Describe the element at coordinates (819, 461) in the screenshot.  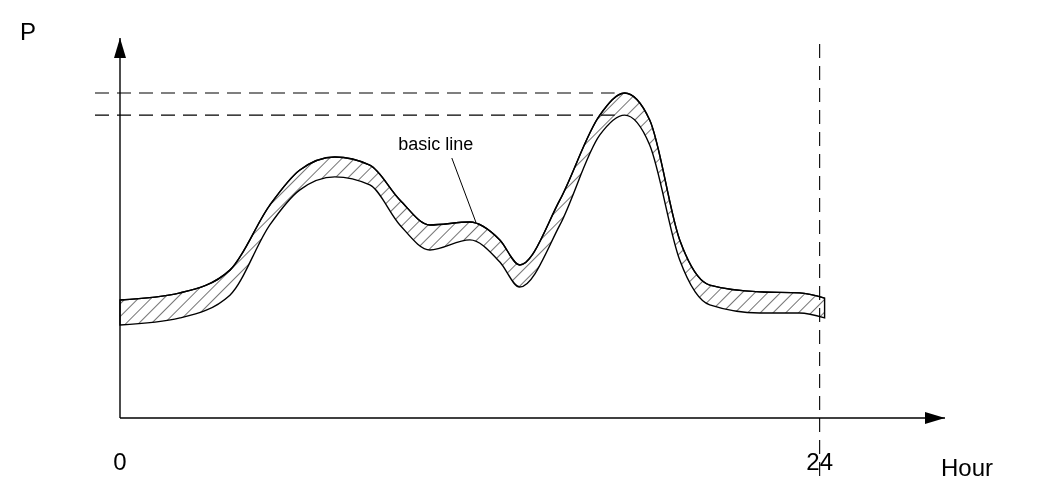
I see `x-tick-label: 24` at that location.